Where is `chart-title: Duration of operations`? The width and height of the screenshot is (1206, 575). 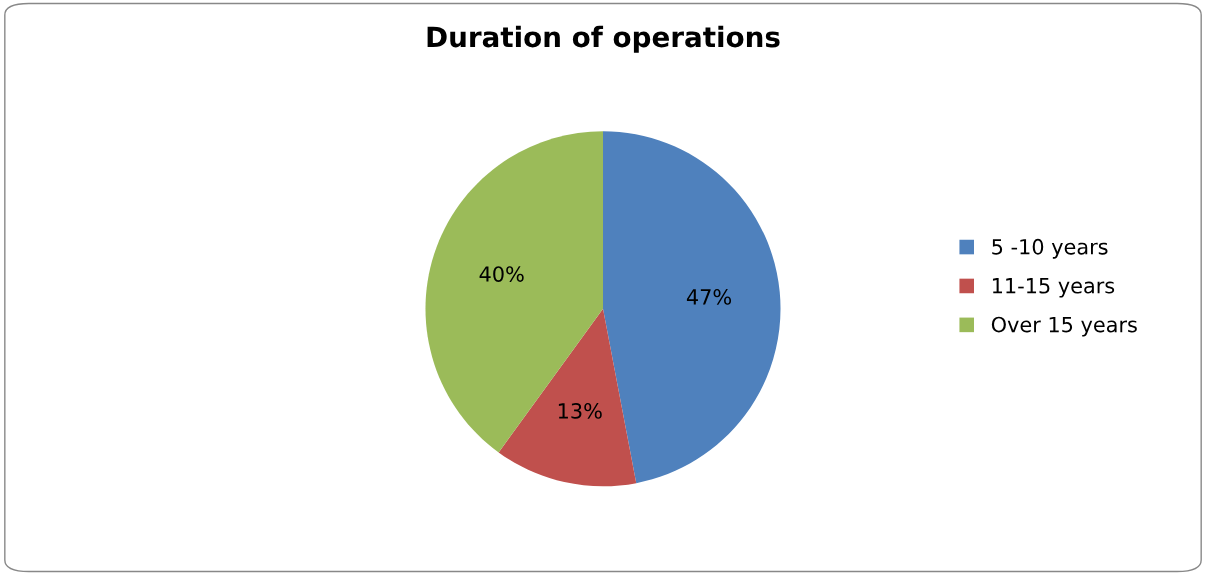 chart-title: Duration of operations is located at coordinates (603, 39).